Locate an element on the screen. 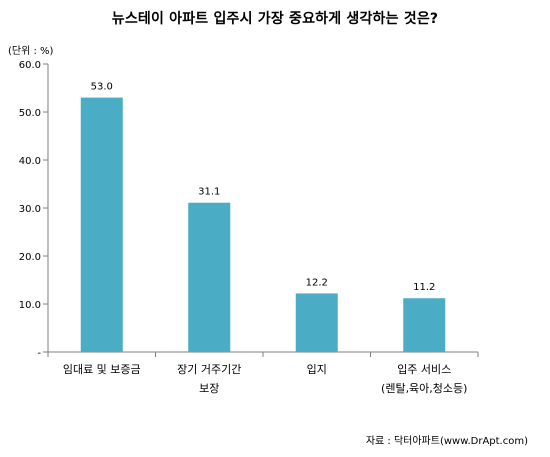  unit-label: (단위 : %) is located at coordinates (31, 51).